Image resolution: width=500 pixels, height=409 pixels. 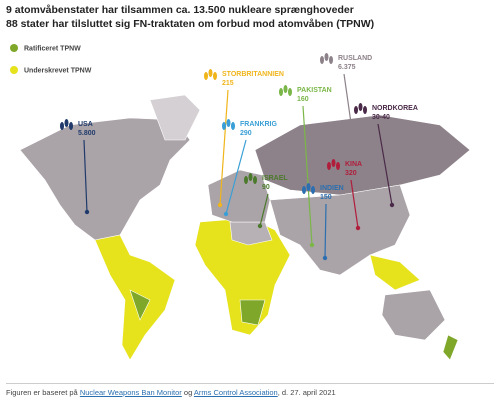 What do you see at coordinates (450, 347) in the screenshot?
I see `new-zealand` at bounding box center [450, 347].